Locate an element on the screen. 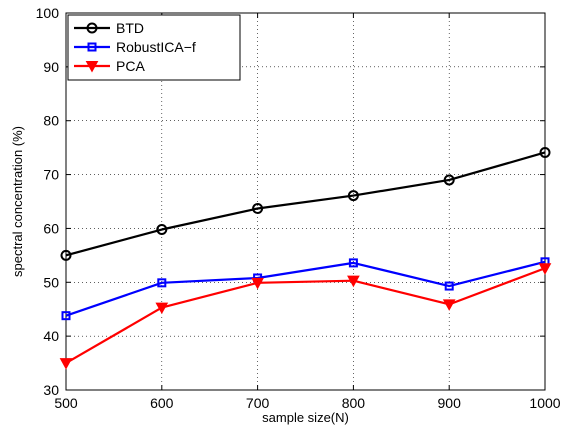 The image size is (565, 432). legend-label-pca: PCA is located at coordinates (130, 66).